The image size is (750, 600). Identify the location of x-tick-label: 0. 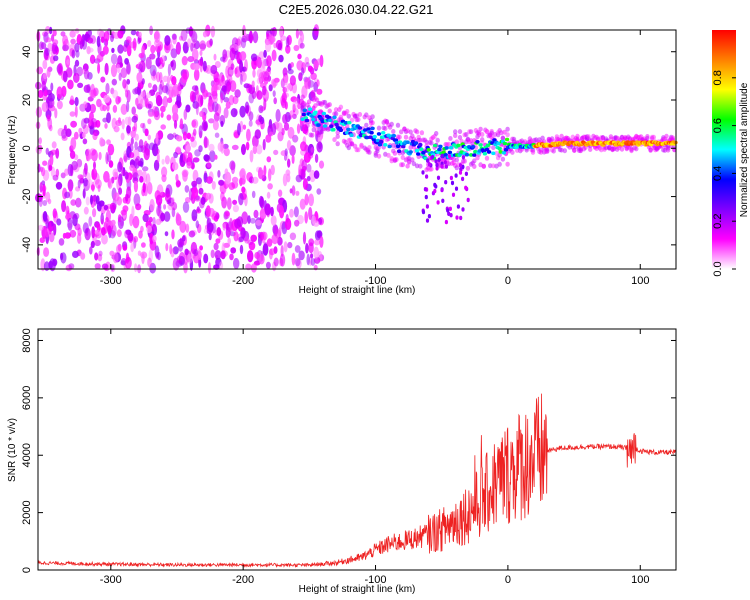
(508, 580).